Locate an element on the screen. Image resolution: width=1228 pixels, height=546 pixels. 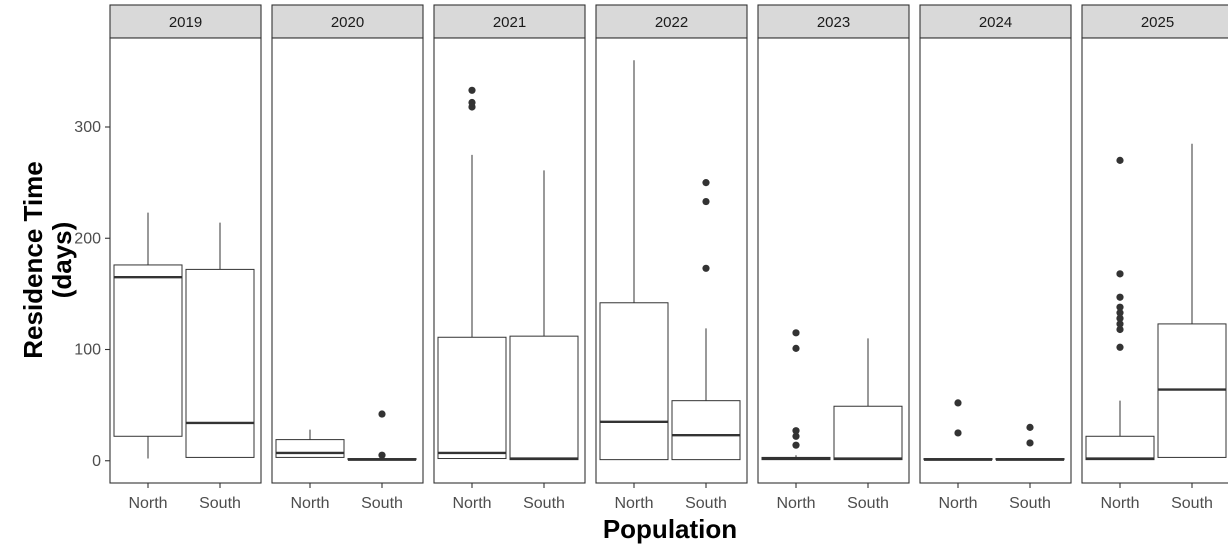
facet-panel-2022: 2022 North South is located at coordinates (671, 258).